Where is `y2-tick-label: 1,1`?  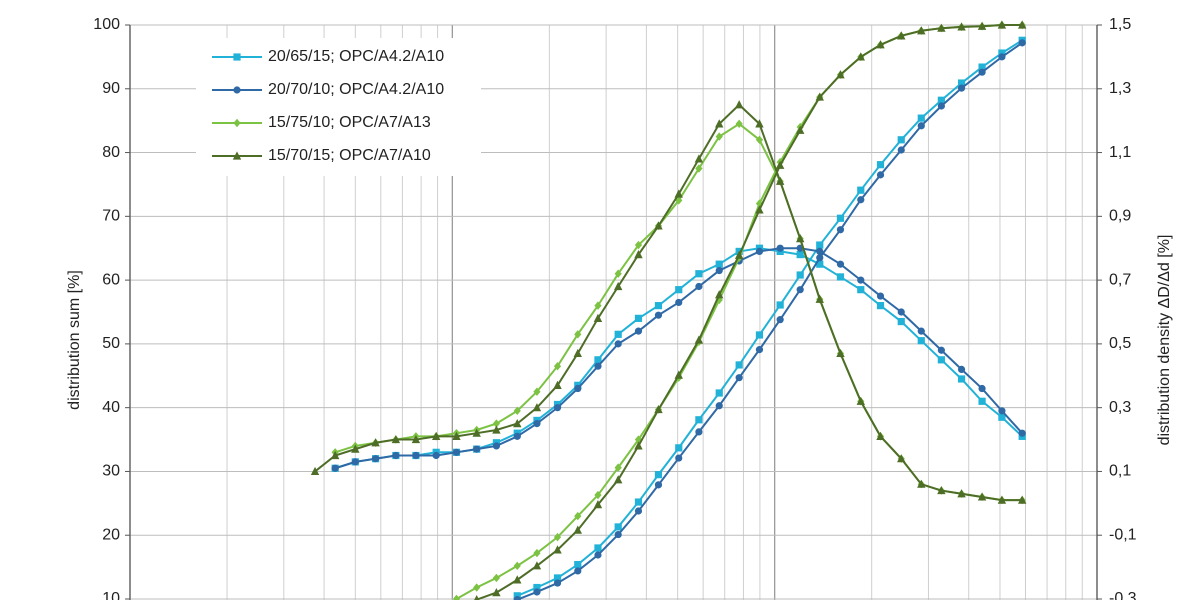
y2-tick-label: 1,1 is located at coordinates (1120, 152).